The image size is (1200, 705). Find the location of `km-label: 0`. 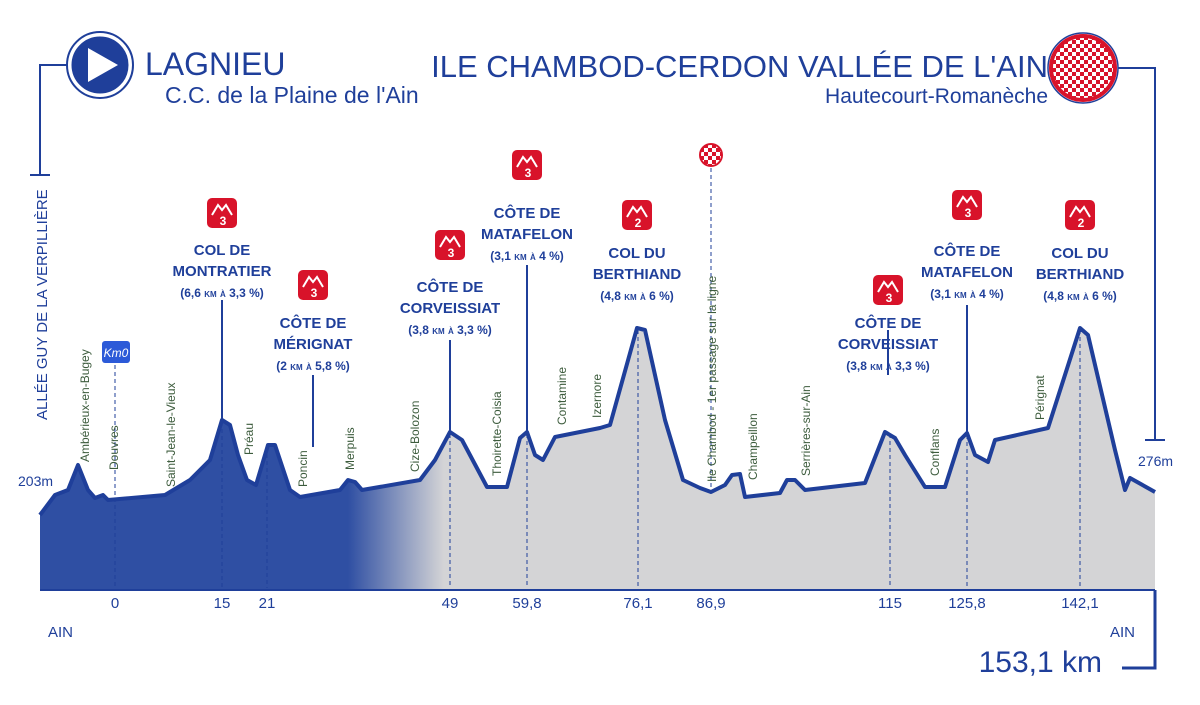

km-label: 0 is located at coordinates (115, 603).